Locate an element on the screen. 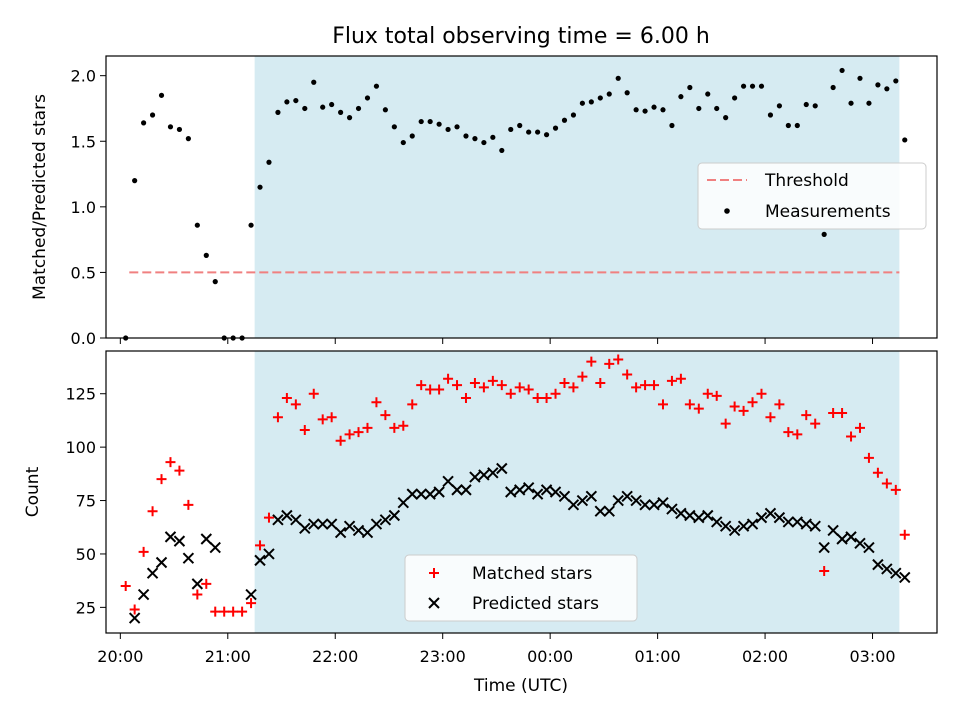  top-ytick-label: 1.5 is located at coordinates (83, 141).